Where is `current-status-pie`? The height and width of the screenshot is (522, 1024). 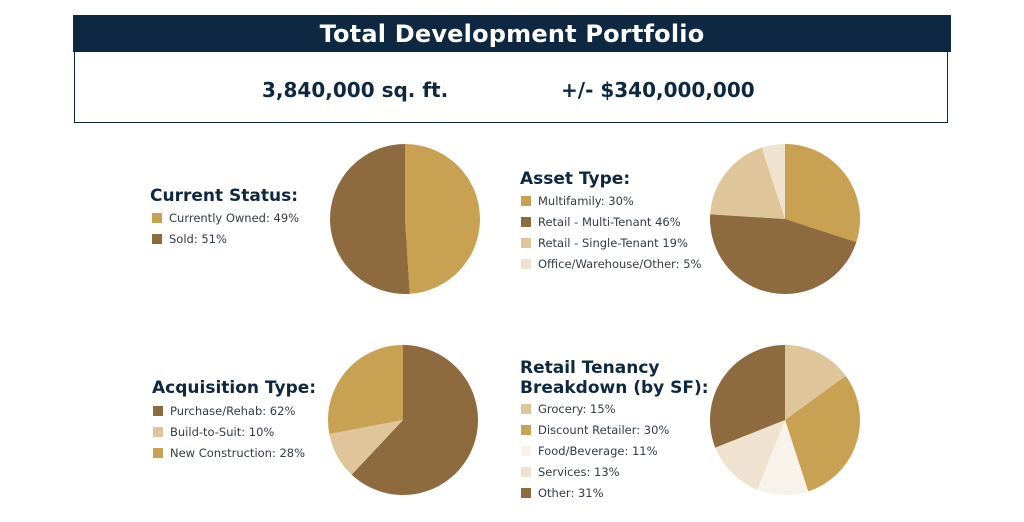
current-status-pie is located at coordinates (404, 219).